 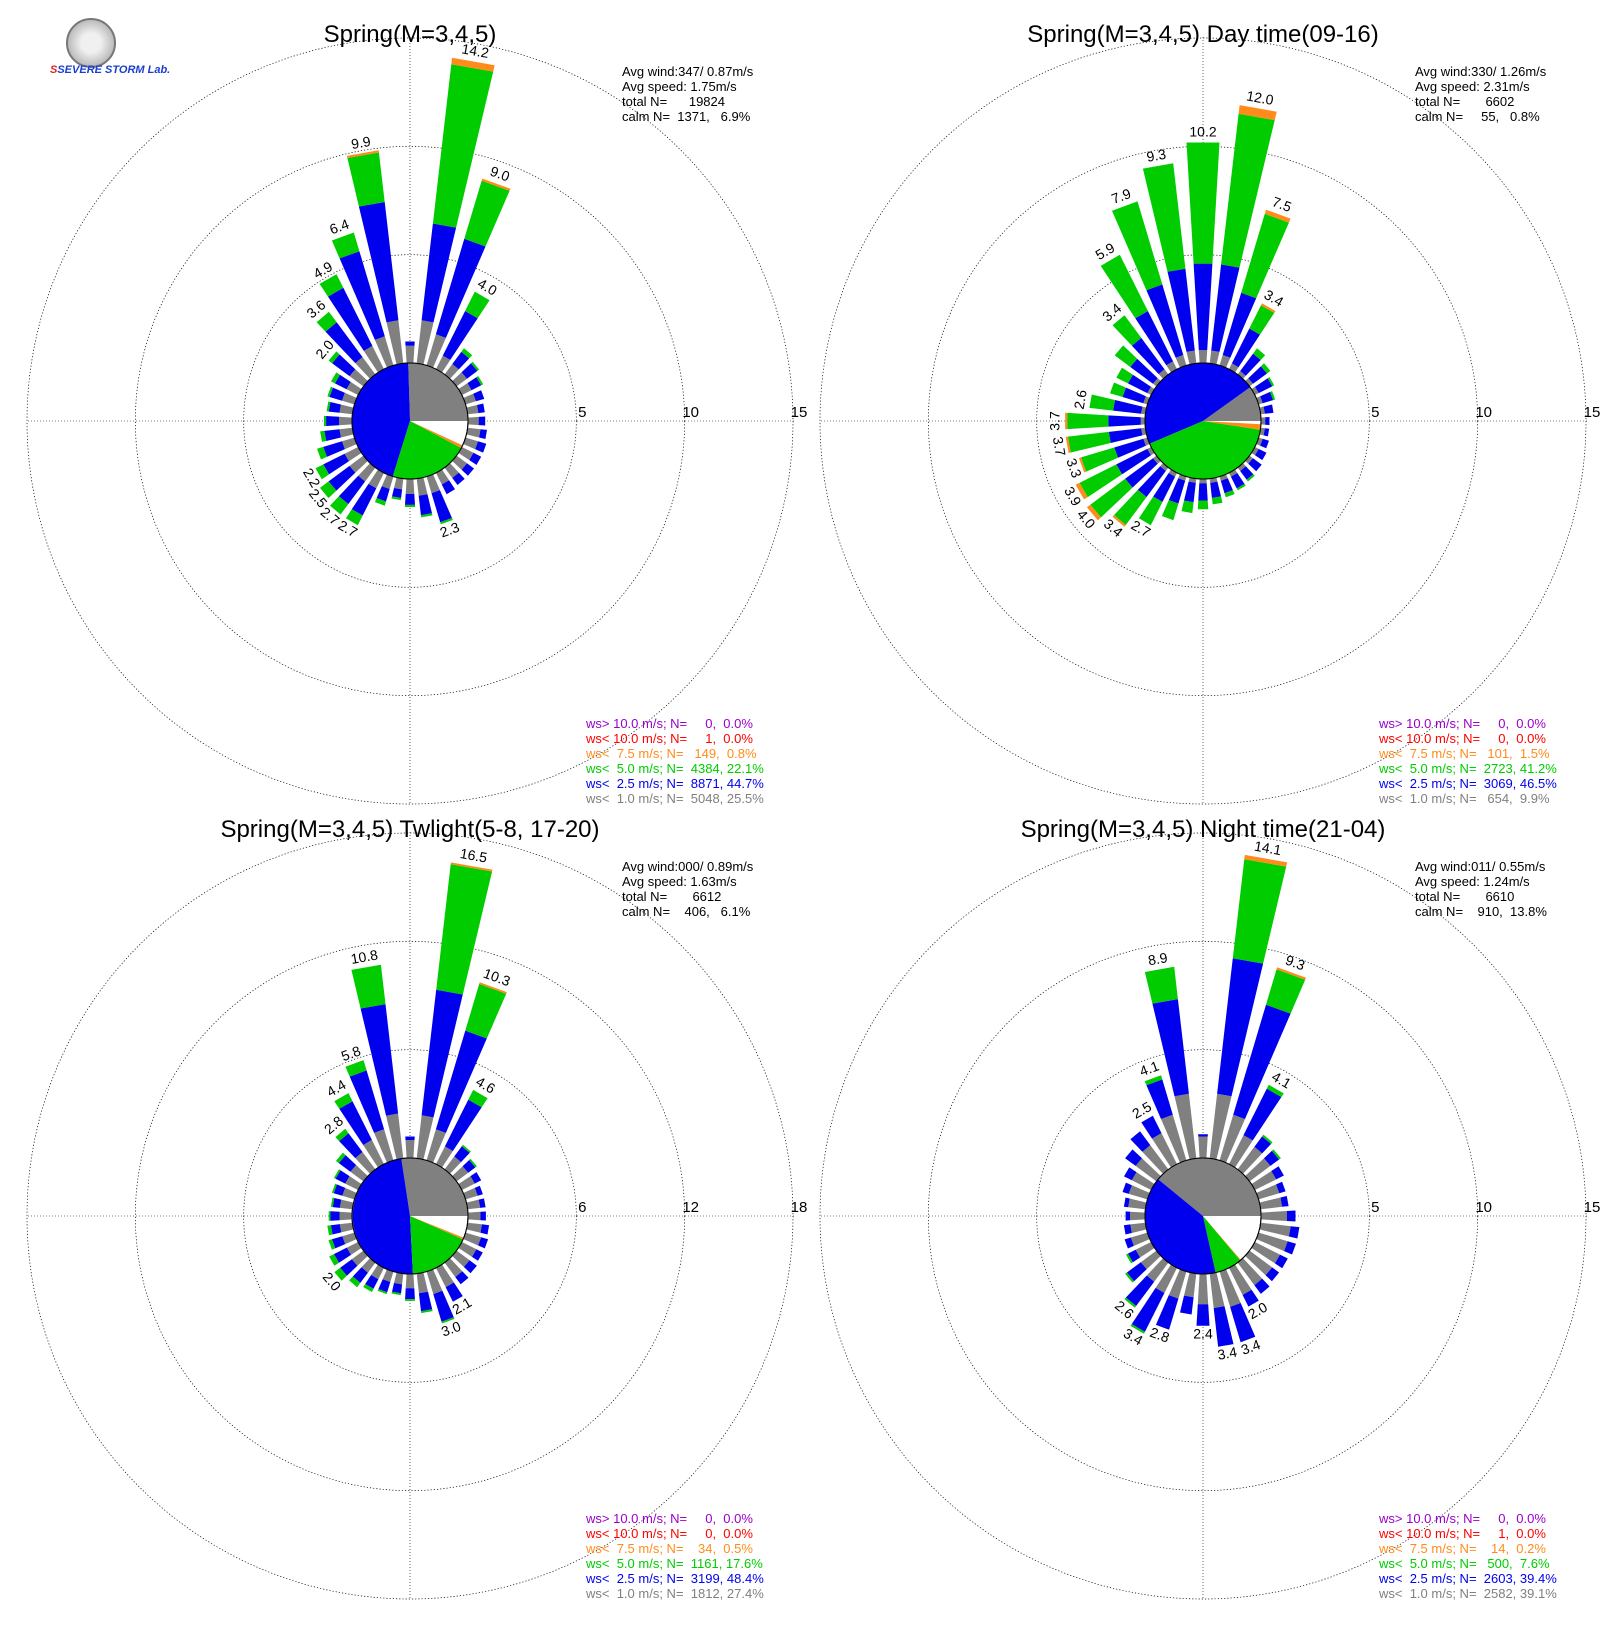 What do you see at coordinates (339, 227) in the screenshot?
I see `bar-total-label: 6.4` at bounding box center [339, 227].